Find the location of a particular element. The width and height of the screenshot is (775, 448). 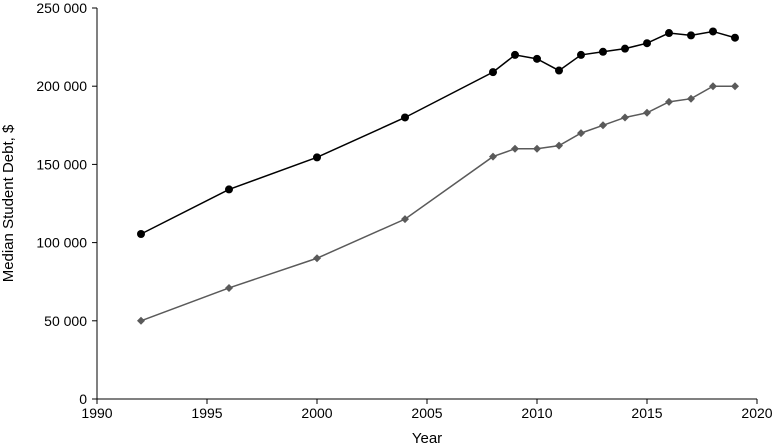

x-tick-label: 2015 is located at coordinates (646, 413).